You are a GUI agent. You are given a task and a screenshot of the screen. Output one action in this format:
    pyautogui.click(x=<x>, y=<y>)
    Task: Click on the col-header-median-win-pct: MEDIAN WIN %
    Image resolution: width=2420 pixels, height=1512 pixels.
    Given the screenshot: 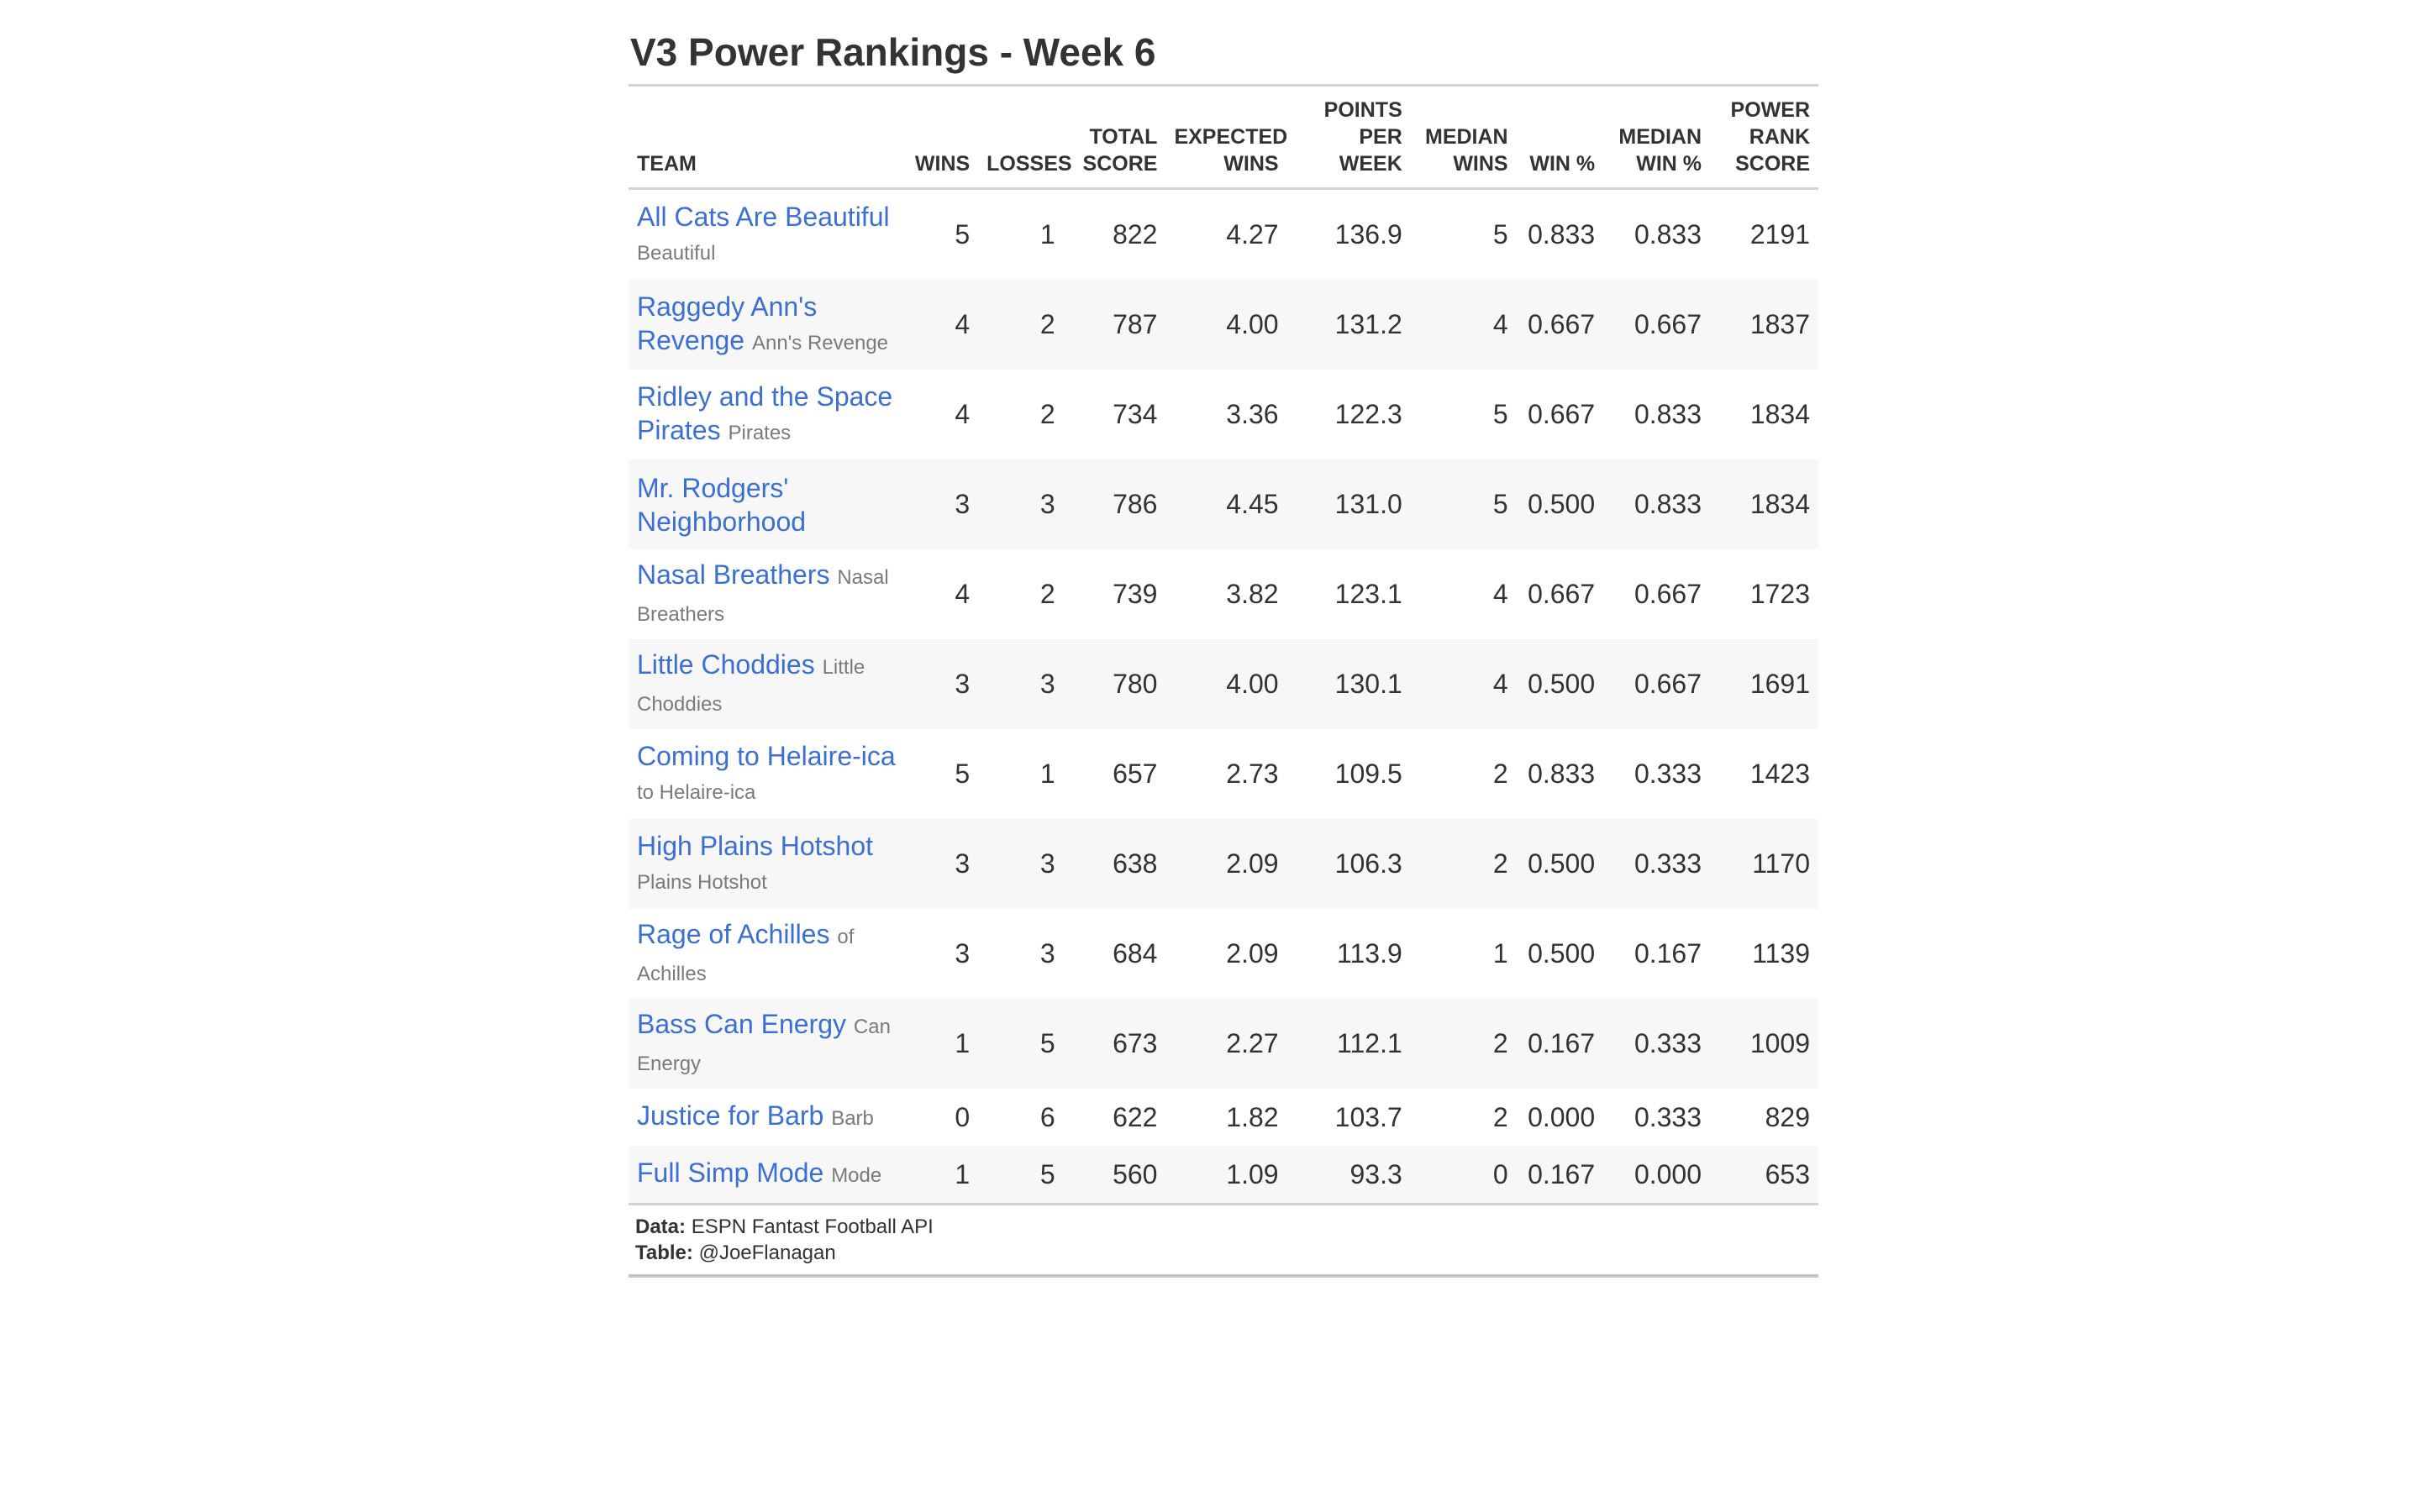 What is the action you would take?
    pyautogui.click(x=1657, y=137)
    